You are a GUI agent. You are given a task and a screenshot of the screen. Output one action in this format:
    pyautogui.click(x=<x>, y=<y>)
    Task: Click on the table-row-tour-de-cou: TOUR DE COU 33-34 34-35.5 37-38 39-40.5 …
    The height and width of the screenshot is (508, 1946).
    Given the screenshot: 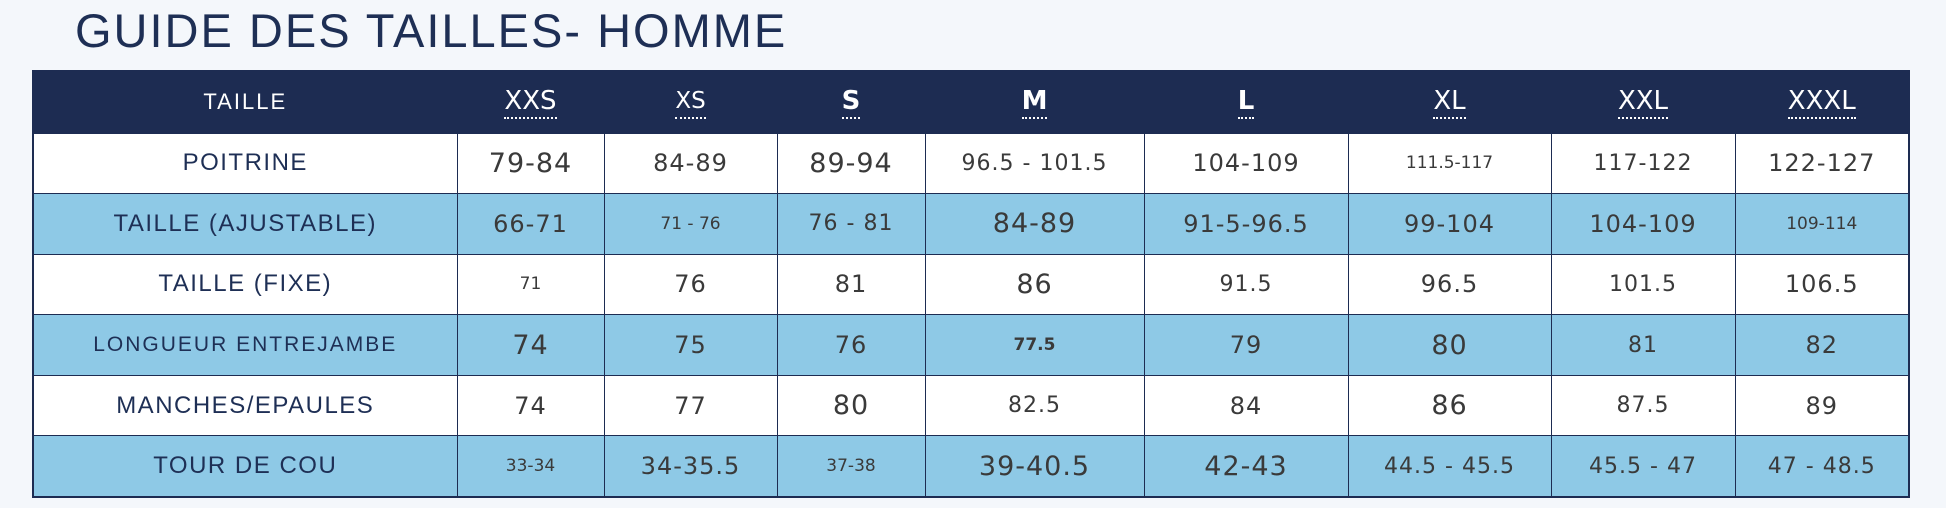 What is the action you would take?
    pyautogui.click(x=971, y=466)
    